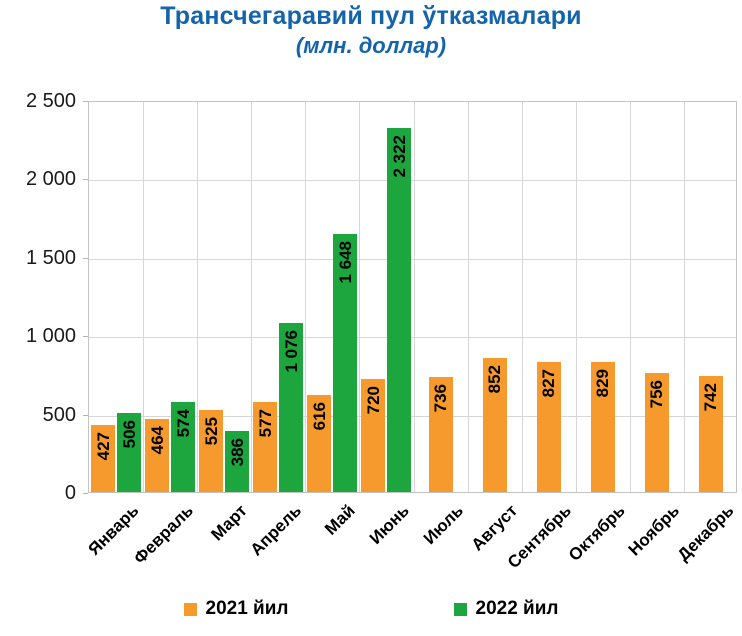 The image size is (742, 636). I want to click on bar-value-label: 1 076, so click(291, 351).